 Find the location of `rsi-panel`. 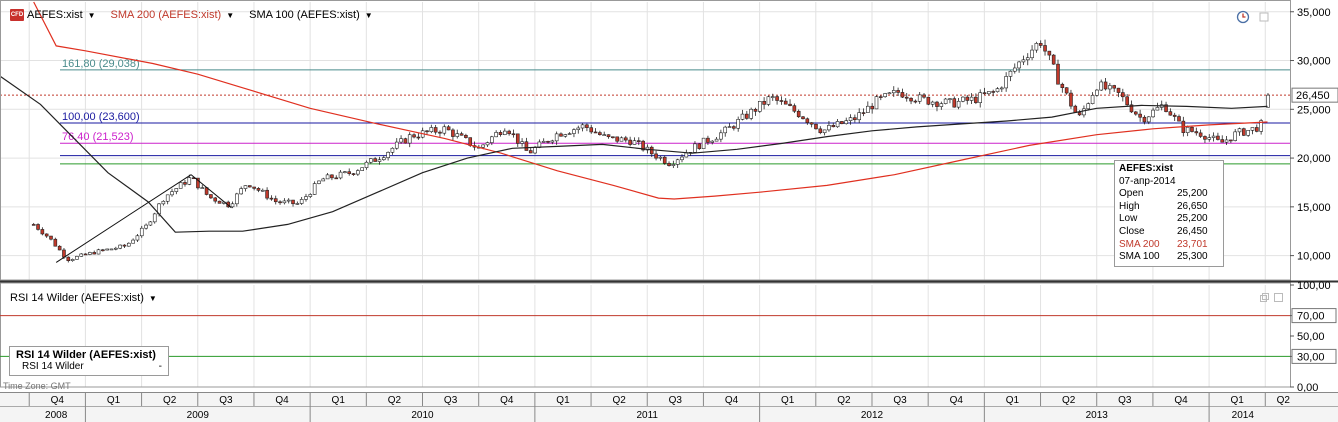

rsi-panel is located at coordinates (645, 336).